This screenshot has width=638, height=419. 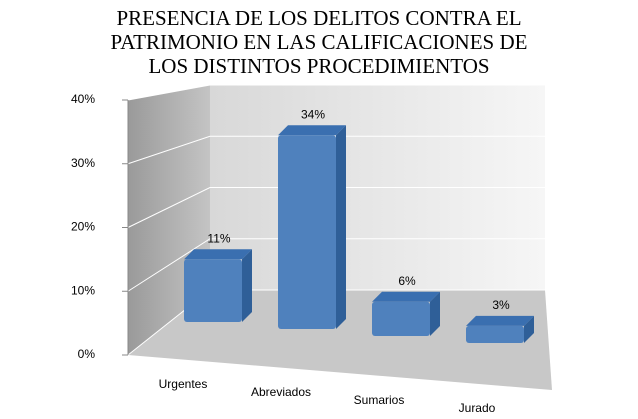 What do you see at coordinates (83, 163) in the screenshot?
I see `y-tick-label: 30%` at bounding box center [83, 163].